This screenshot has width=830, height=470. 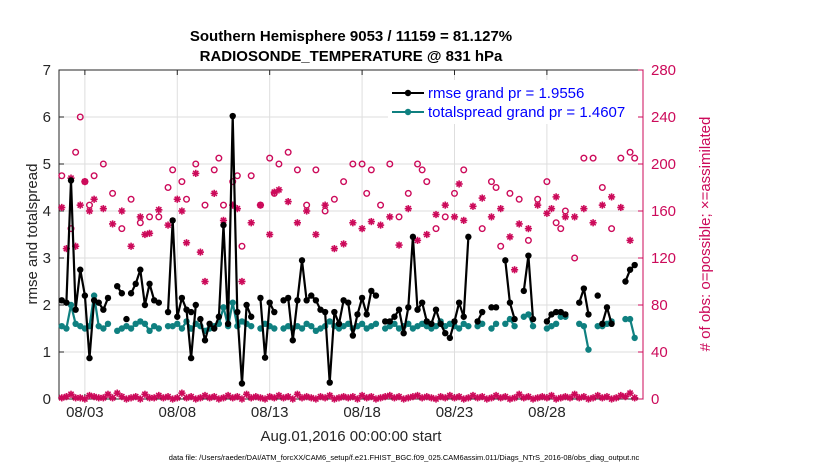 I want to click on y-right-tick-label: 160, so click(x=663, y=211).